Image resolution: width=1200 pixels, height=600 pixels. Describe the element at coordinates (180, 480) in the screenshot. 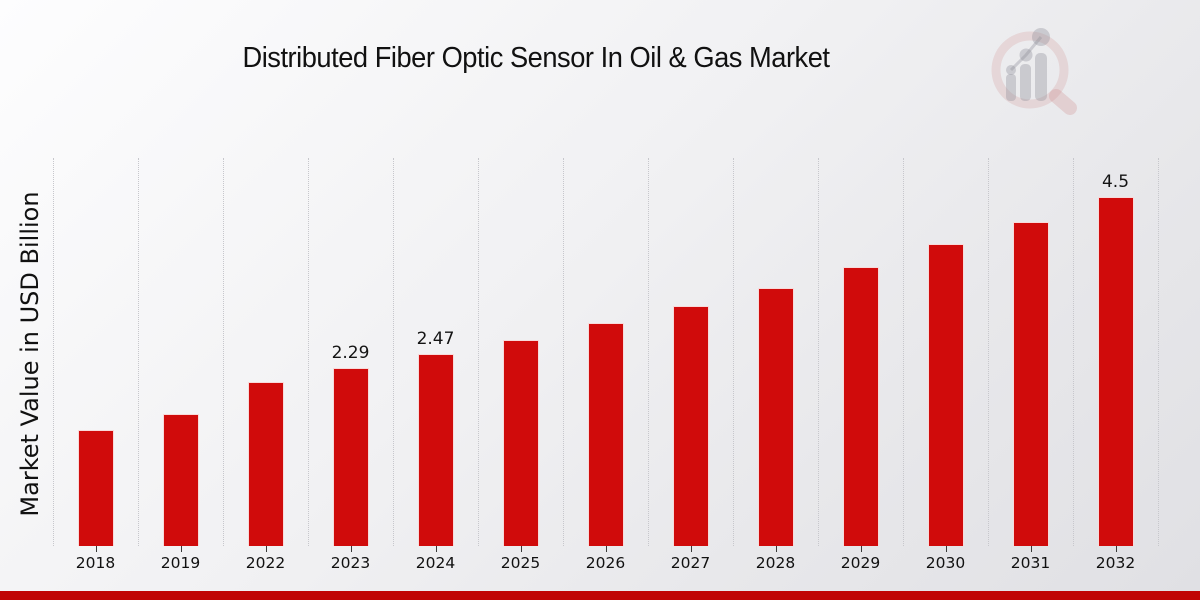

I see `bar-2019` at that location.